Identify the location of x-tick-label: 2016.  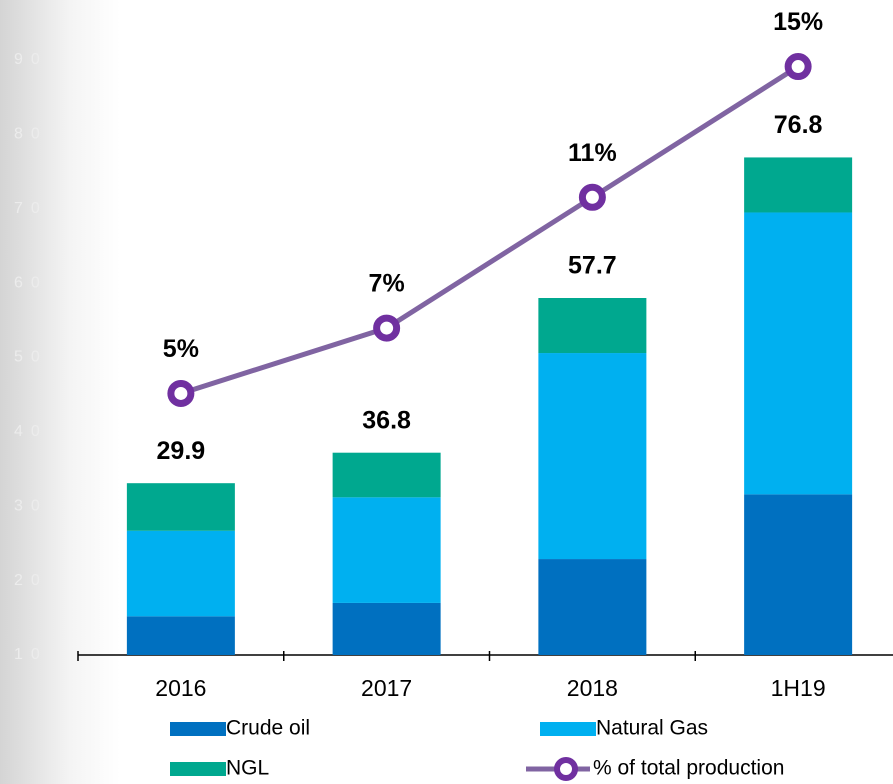
(180, 688).